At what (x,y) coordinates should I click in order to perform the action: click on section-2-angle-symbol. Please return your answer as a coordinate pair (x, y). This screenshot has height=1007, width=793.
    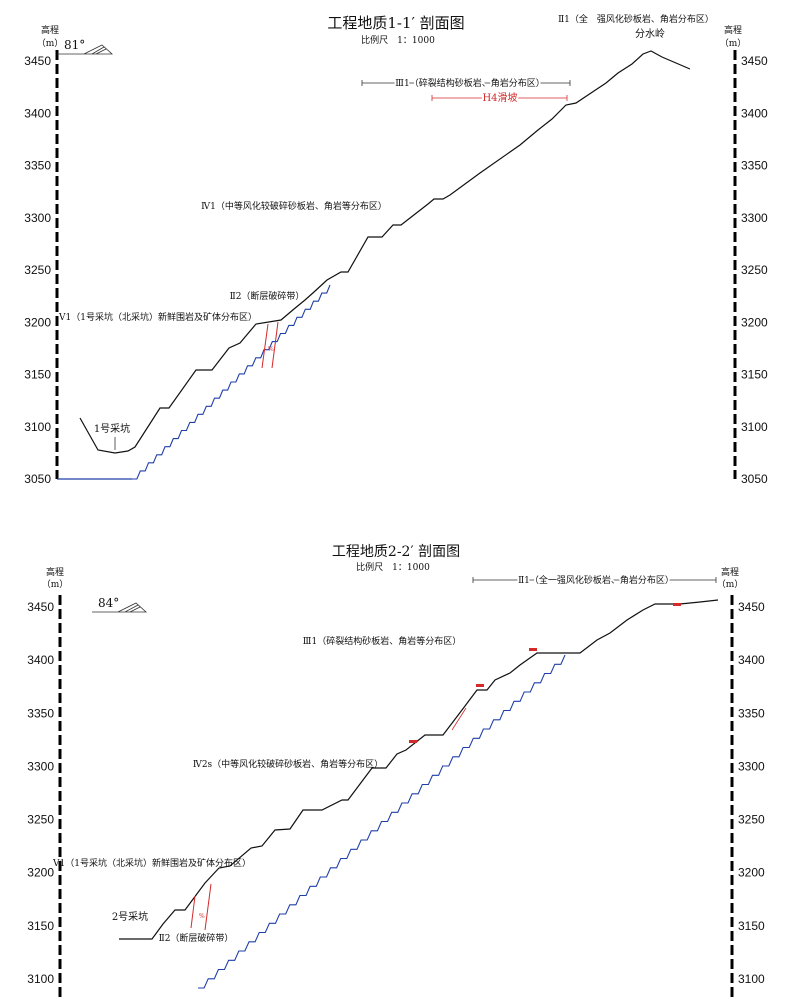
    Looking at the image, I should click on (132, 607).